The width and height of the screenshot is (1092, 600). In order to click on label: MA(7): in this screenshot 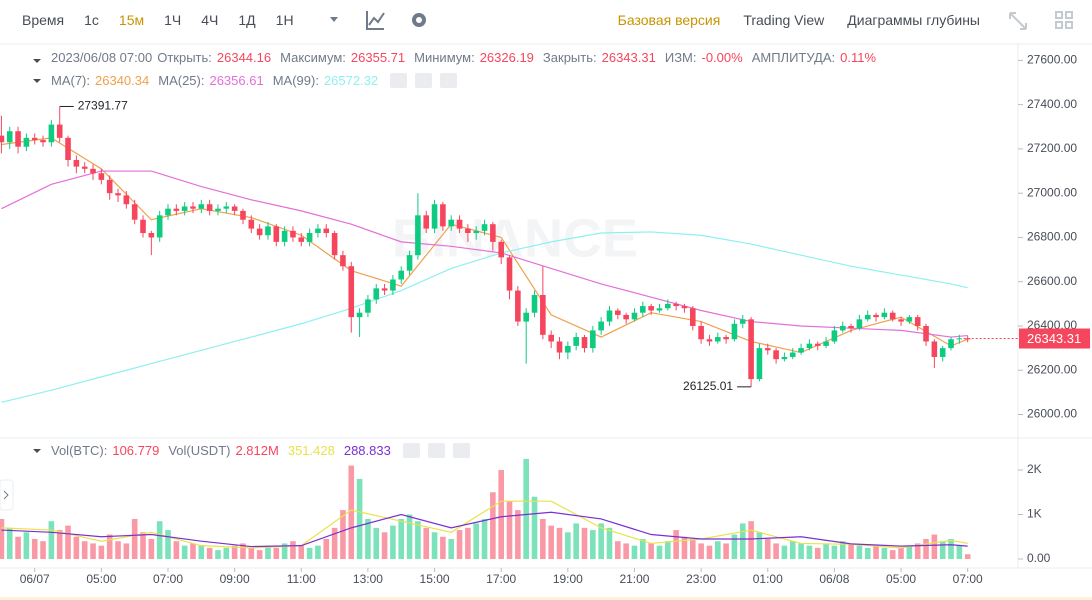, I will do `click(70, 80)`.